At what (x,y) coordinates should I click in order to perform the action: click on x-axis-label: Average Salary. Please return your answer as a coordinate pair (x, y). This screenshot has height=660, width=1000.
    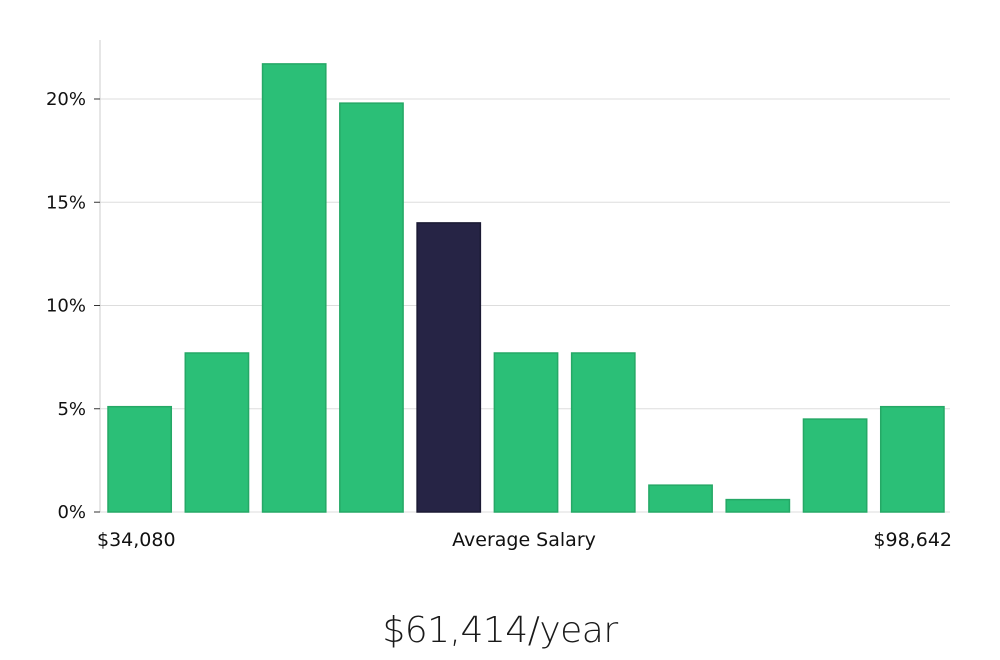
    Looking at the image, I should click on (524, 540).